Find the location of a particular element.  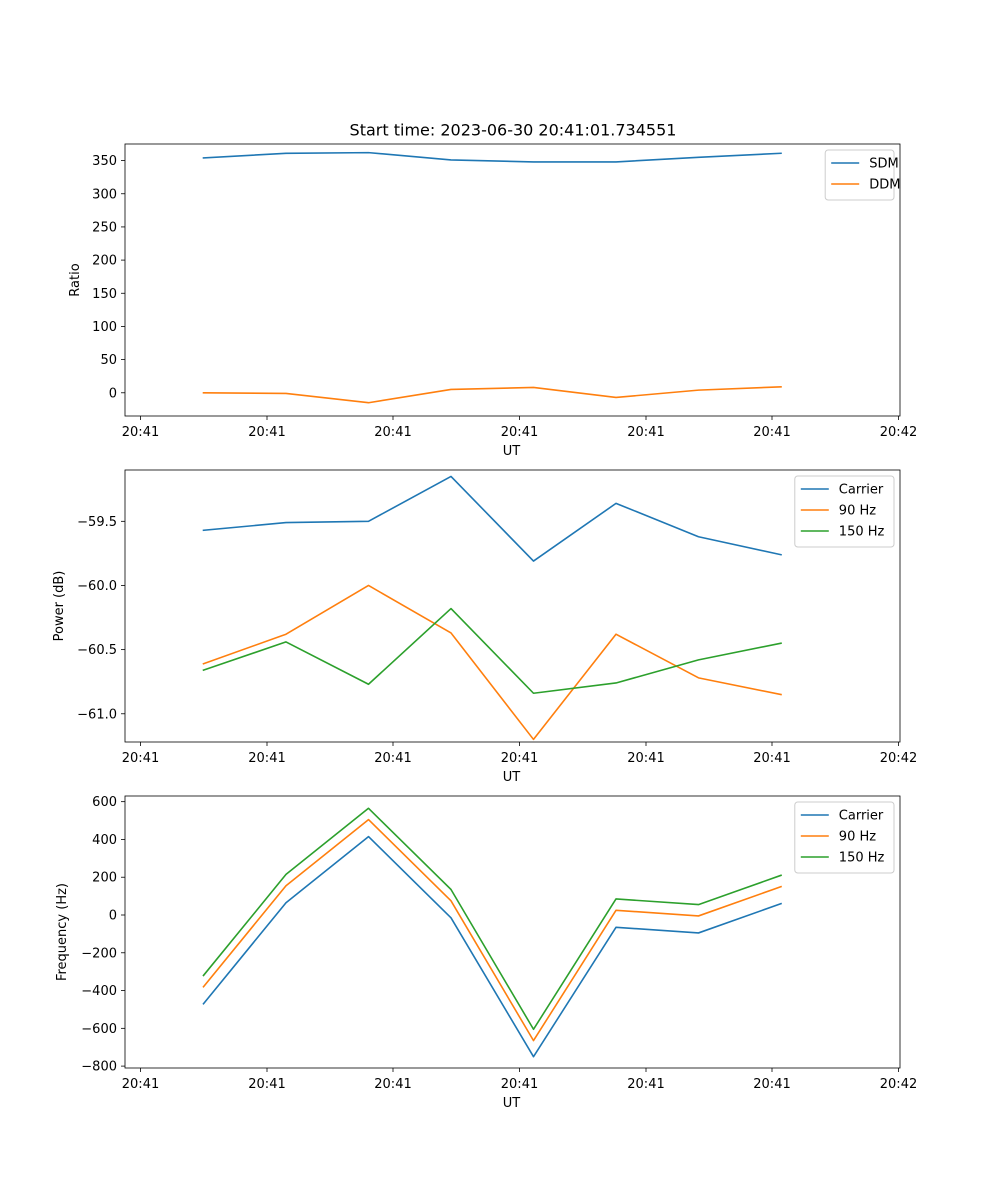

y-axis-label: Power (dB) is located at coordinates (59, 606).